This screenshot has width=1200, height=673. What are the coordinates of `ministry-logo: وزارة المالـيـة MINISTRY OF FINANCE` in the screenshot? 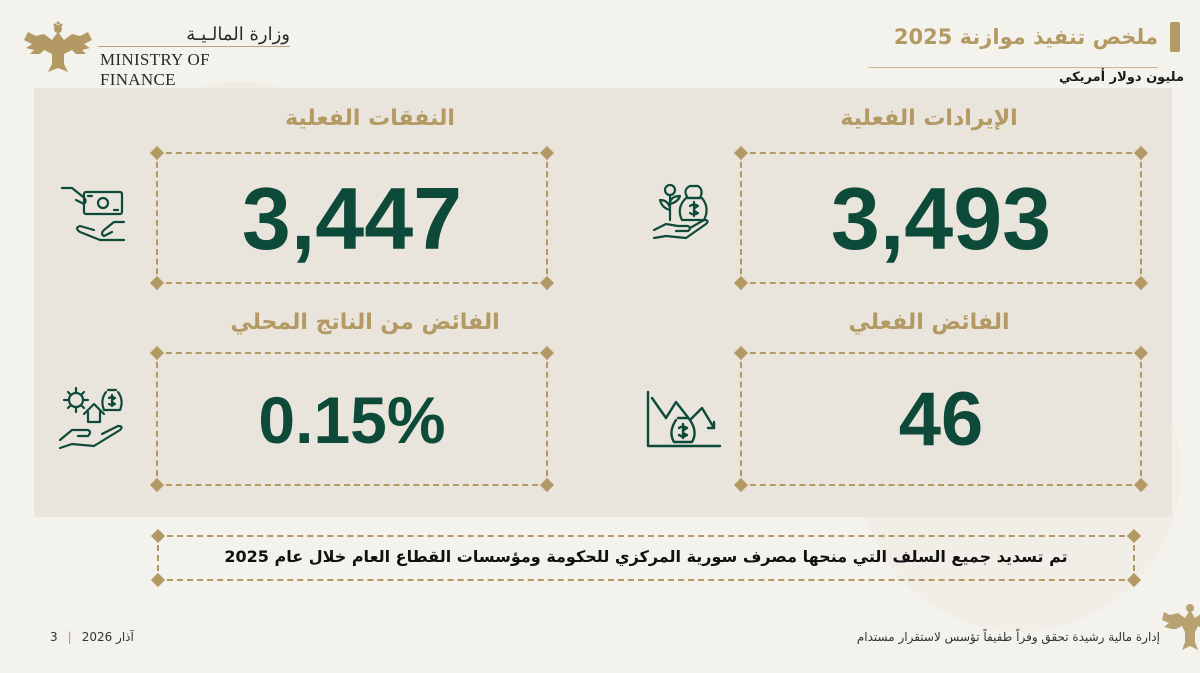 It's located at (156, 54).